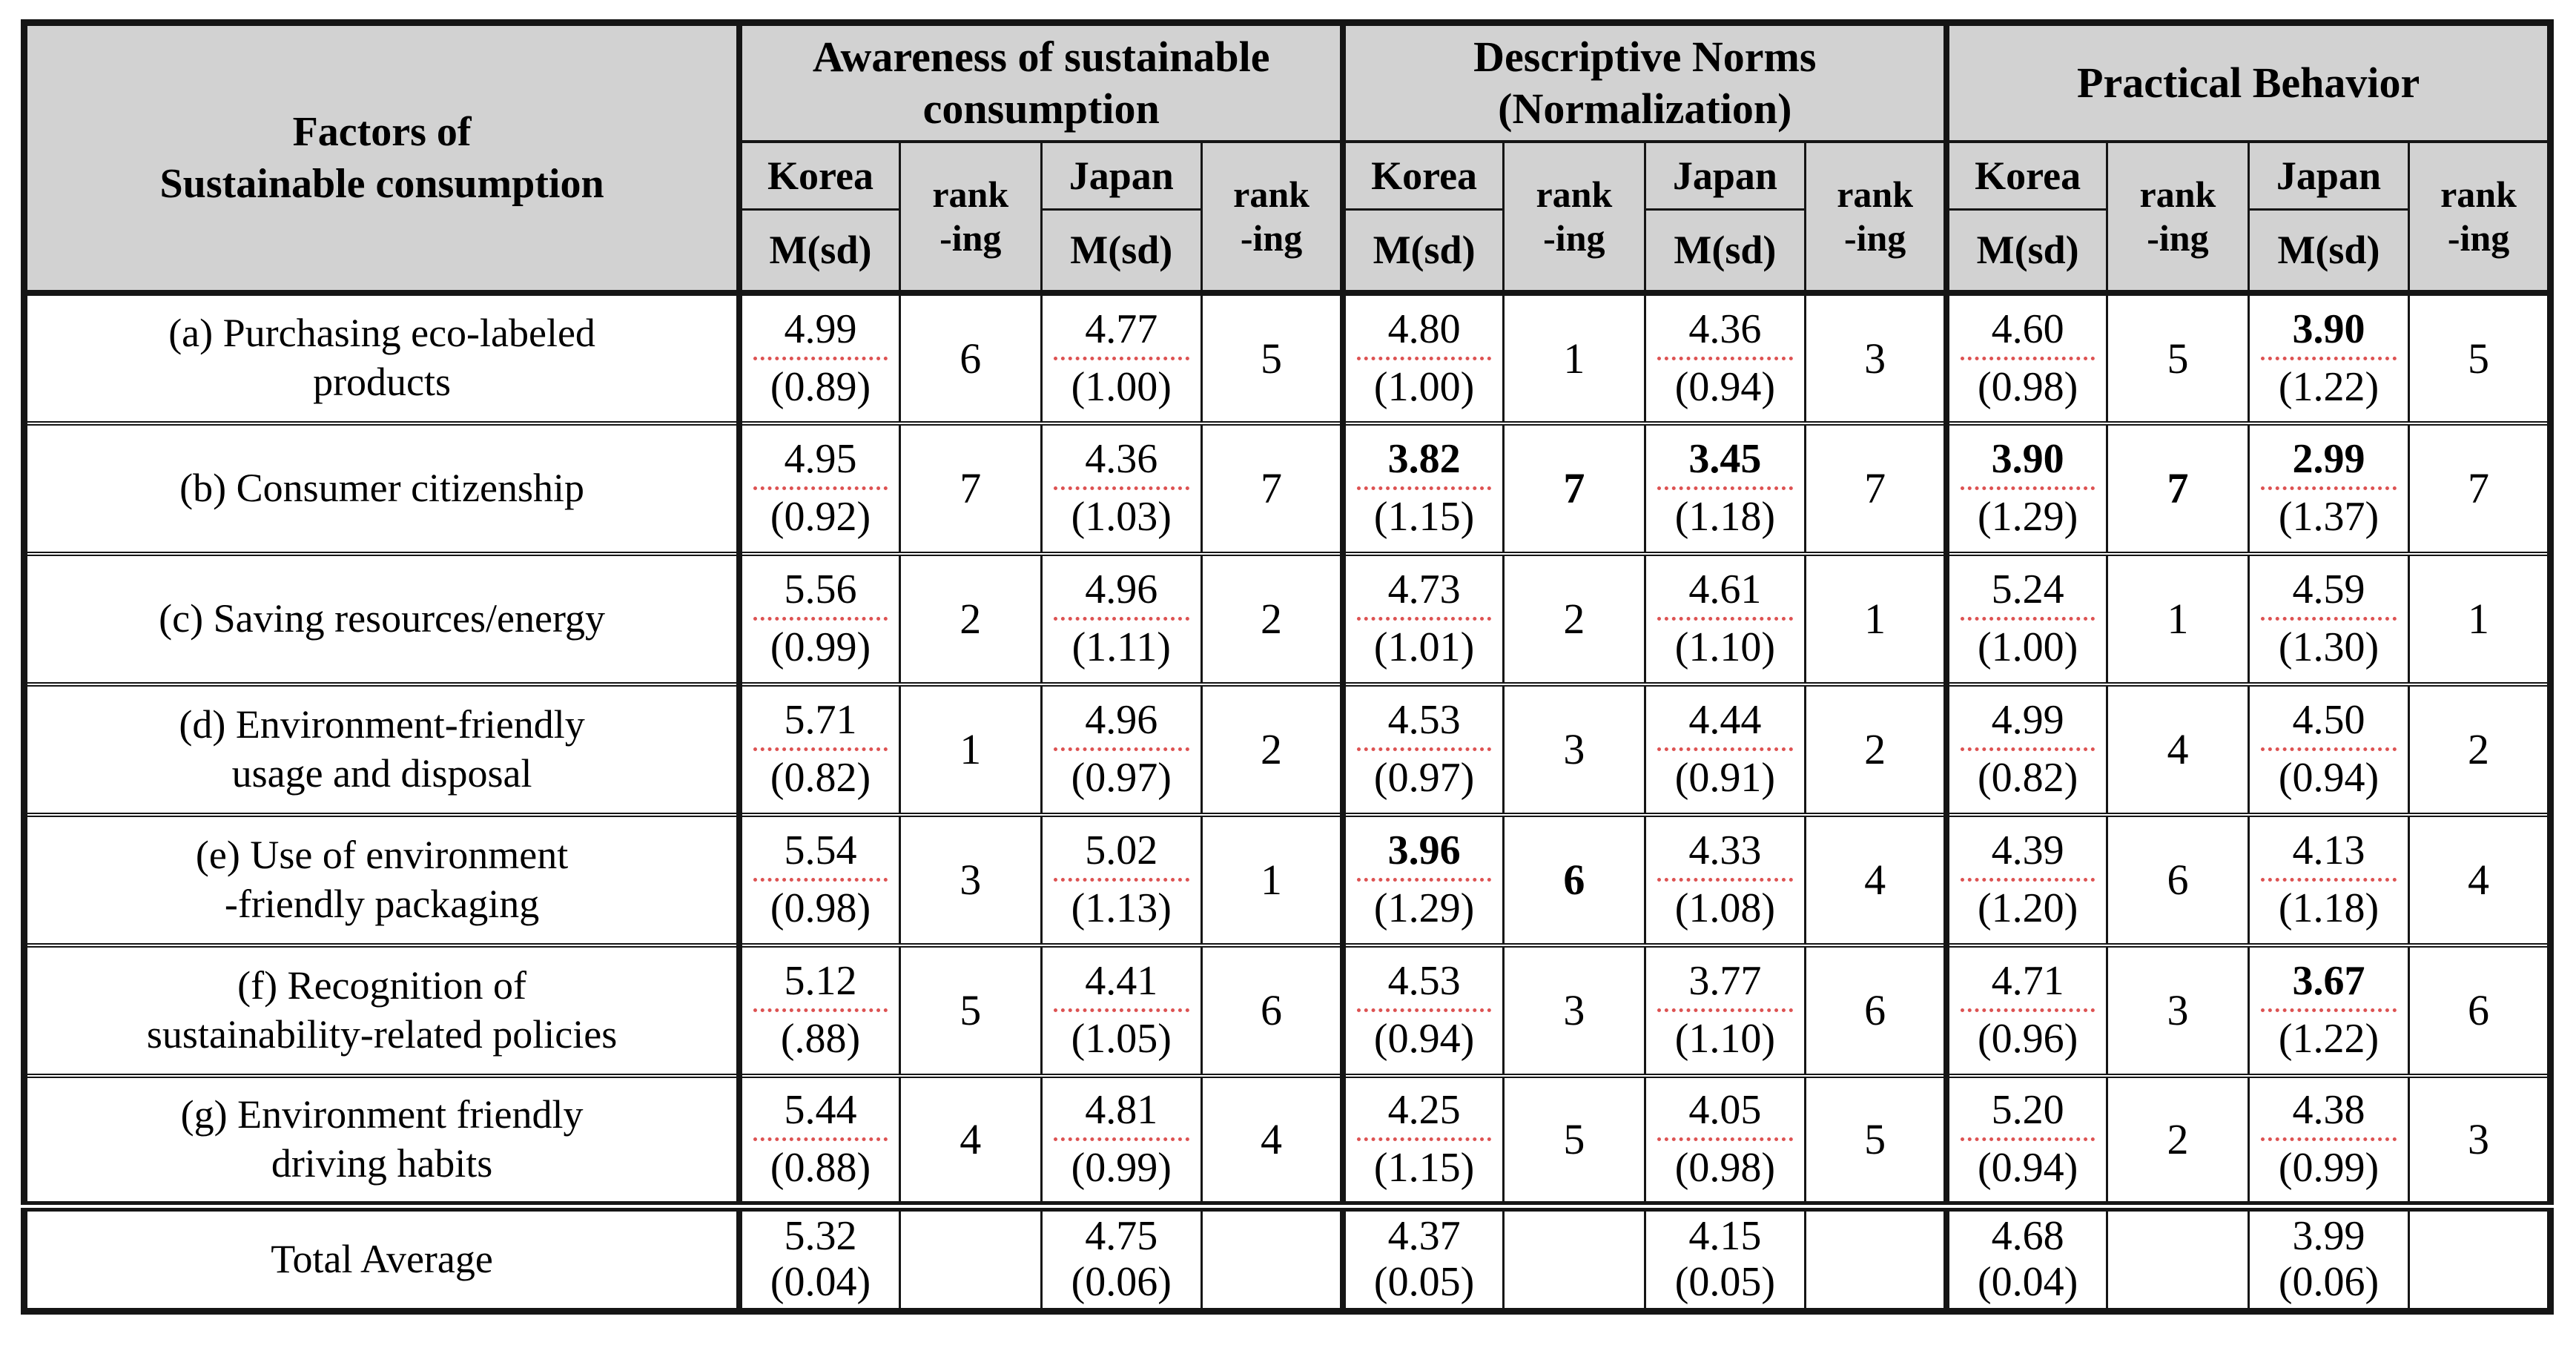  What do you see at coordinates (1725, 459) in the screenshot?
I see `mean-value: 3.45` at bounding box center [1725, 459].